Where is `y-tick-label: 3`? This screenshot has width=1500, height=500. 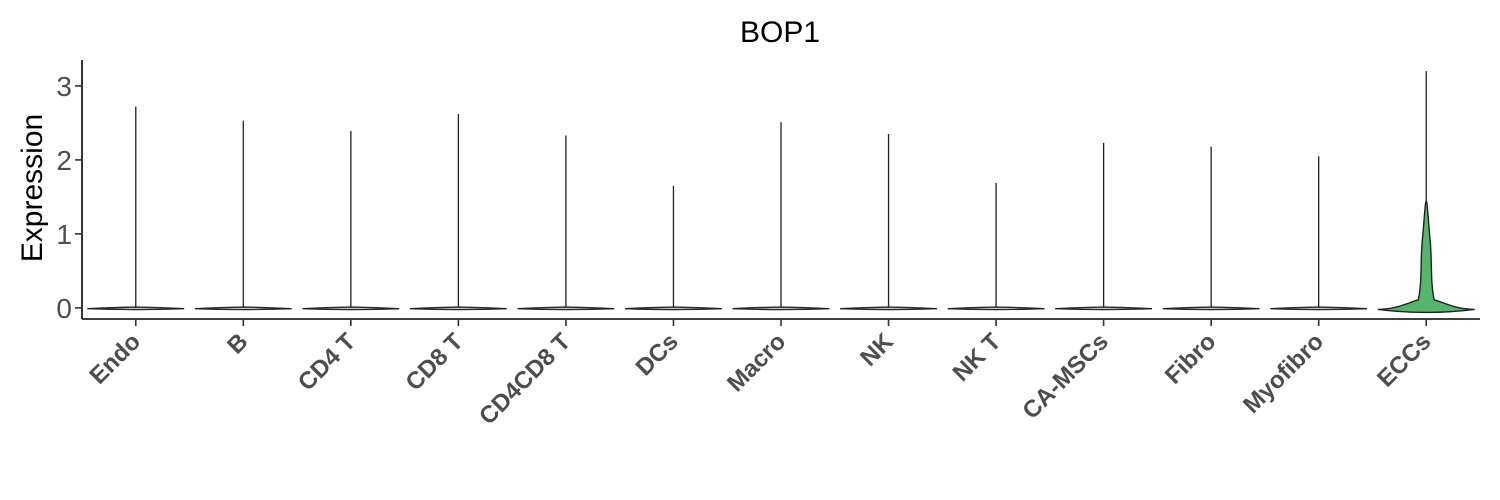 y-tick-label: 3 is located at coordinates (64, 86).